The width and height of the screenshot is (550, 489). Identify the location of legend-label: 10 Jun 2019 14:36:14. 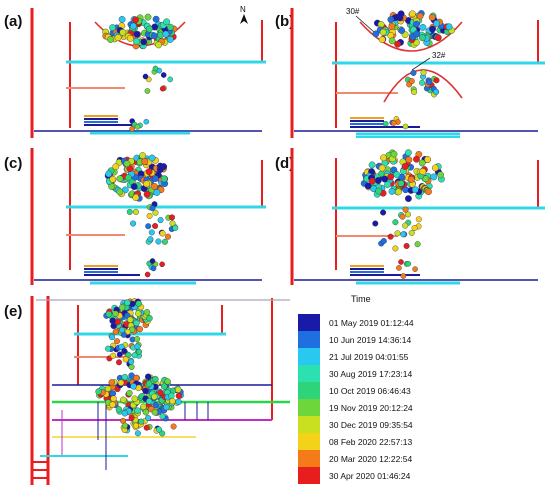
(370, 340).